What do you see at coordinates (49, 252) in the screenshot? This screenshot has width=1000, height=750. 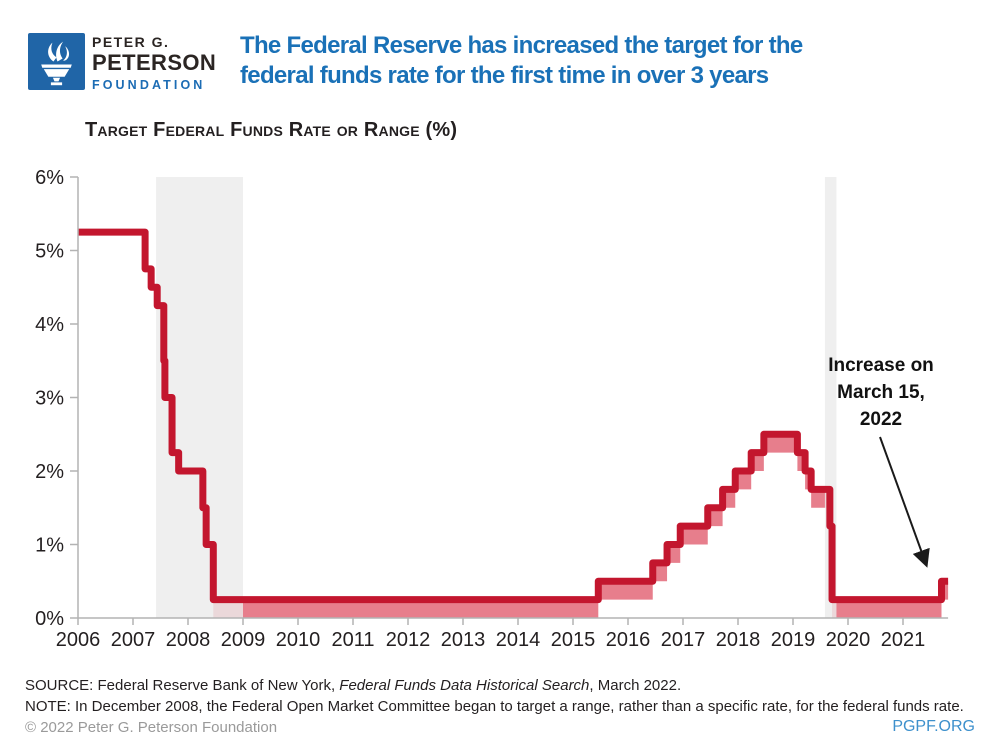 I see `y-tick-label: 5%` at bounding box center [49, 252].